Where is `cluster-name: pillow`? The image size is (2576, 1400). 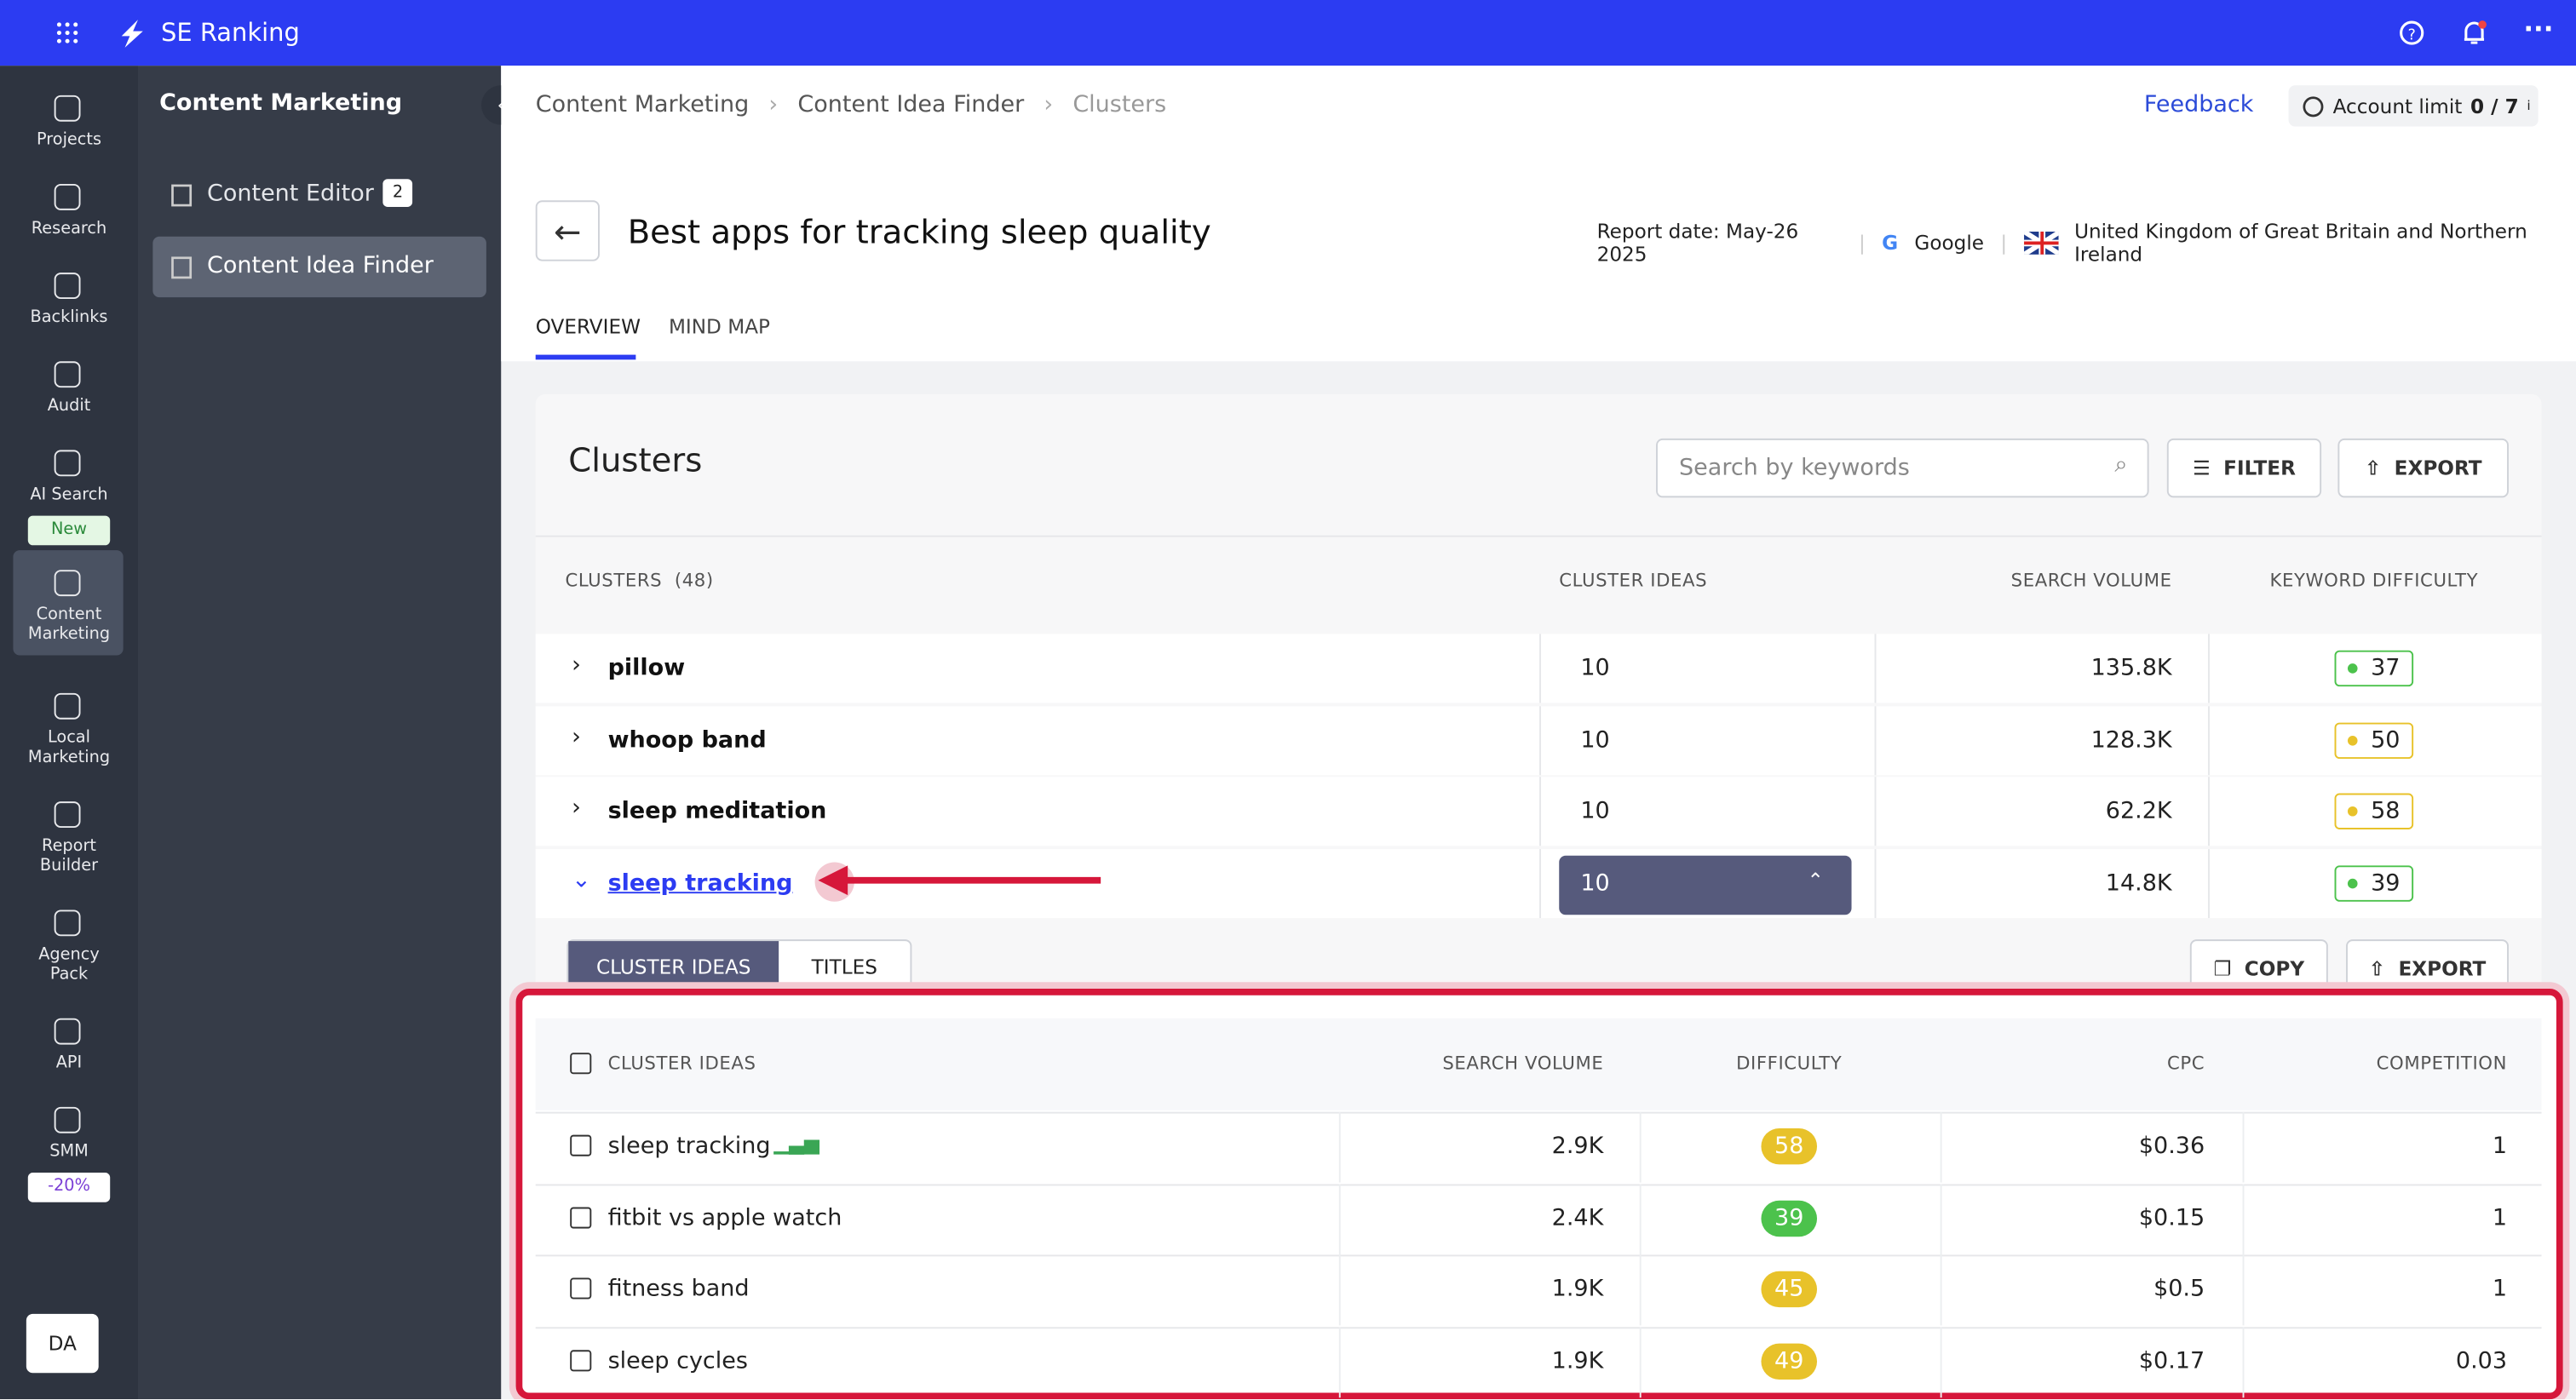 cluster-name: pillow is located at coordinates (647, 669).